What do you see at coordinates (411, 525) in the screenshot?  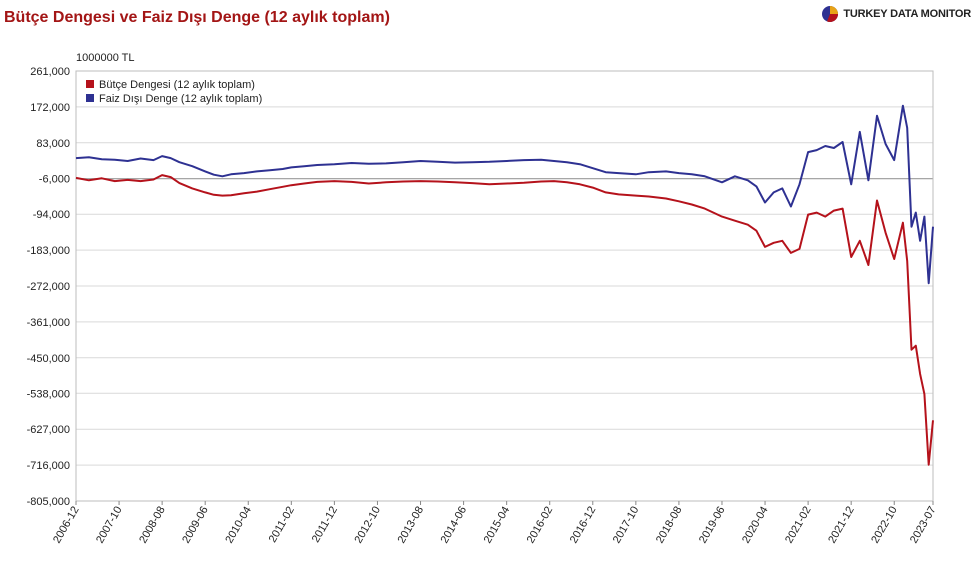 I see `x-tick-label: 2013-08` at bounding box center [411, 525].